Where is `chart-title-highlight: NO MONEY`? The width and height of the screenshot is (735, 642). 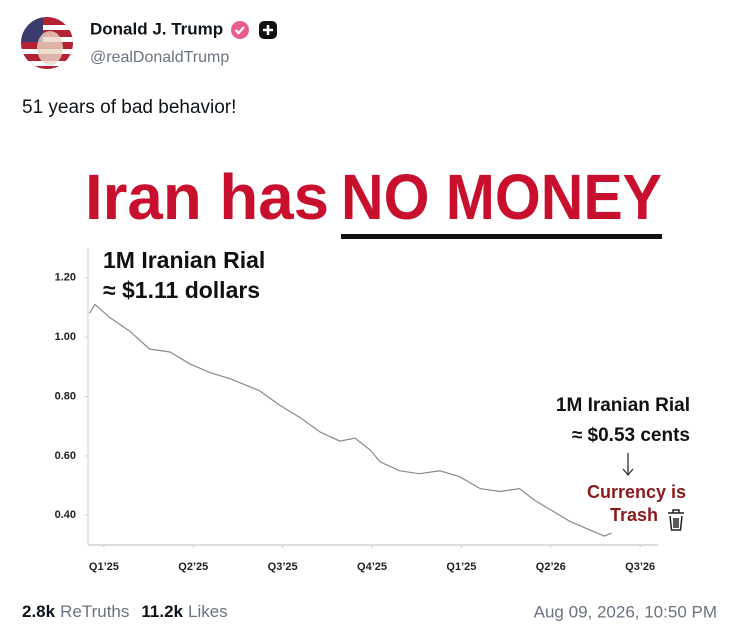
chart-title-highlight: NO MONEY is located at coordinates (501, 197).